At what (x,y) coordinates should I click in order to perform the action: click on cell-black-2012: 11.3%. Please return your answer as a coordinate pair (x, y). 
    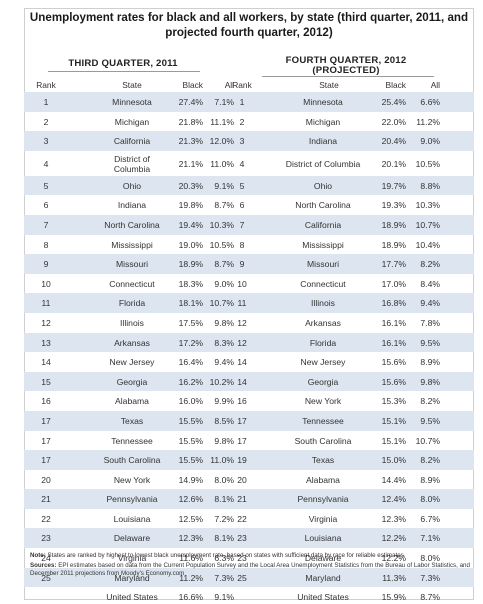
    Looking at the image, I should click on (394, 577).